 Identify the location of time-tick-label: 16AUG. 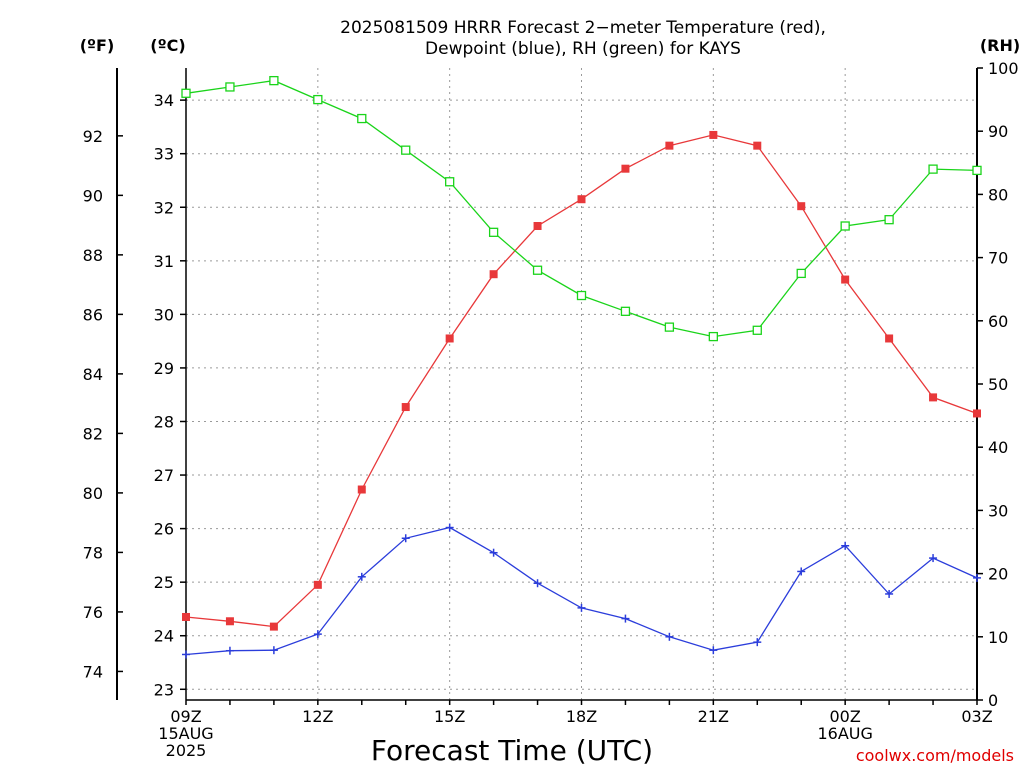
(844, 733).